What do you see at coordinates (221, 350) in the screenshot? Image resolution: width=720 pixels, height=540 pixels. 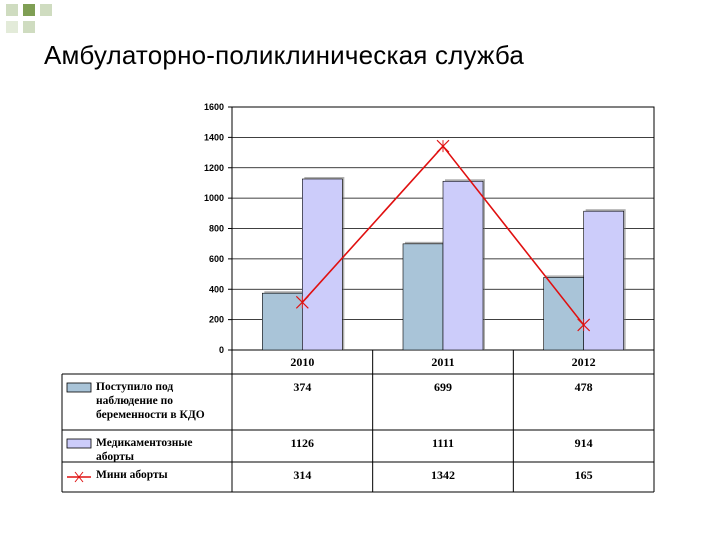 I see `y-tick-label: 0` at bounding box center [221, 350].